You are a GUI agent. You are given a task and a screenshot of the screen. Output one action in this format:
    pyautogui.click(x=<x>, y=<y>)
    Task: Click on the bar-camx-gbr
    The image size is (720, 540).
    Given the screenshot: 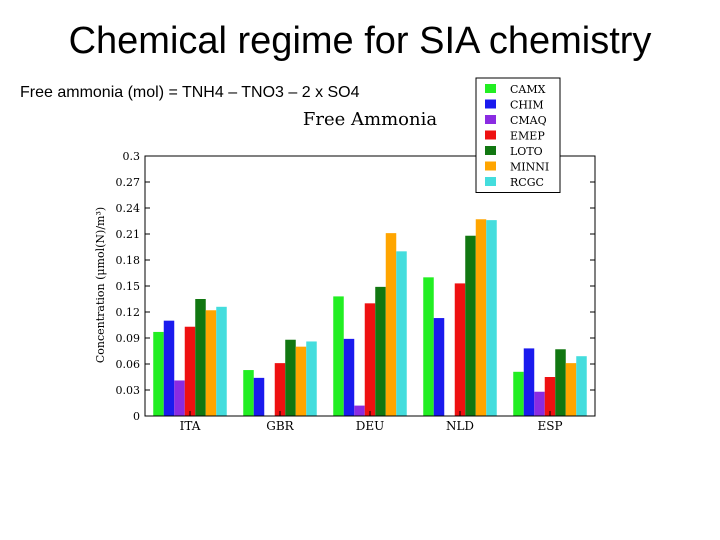 What is the action you would take?
    pyautogui.click(x=248, y=393)
    